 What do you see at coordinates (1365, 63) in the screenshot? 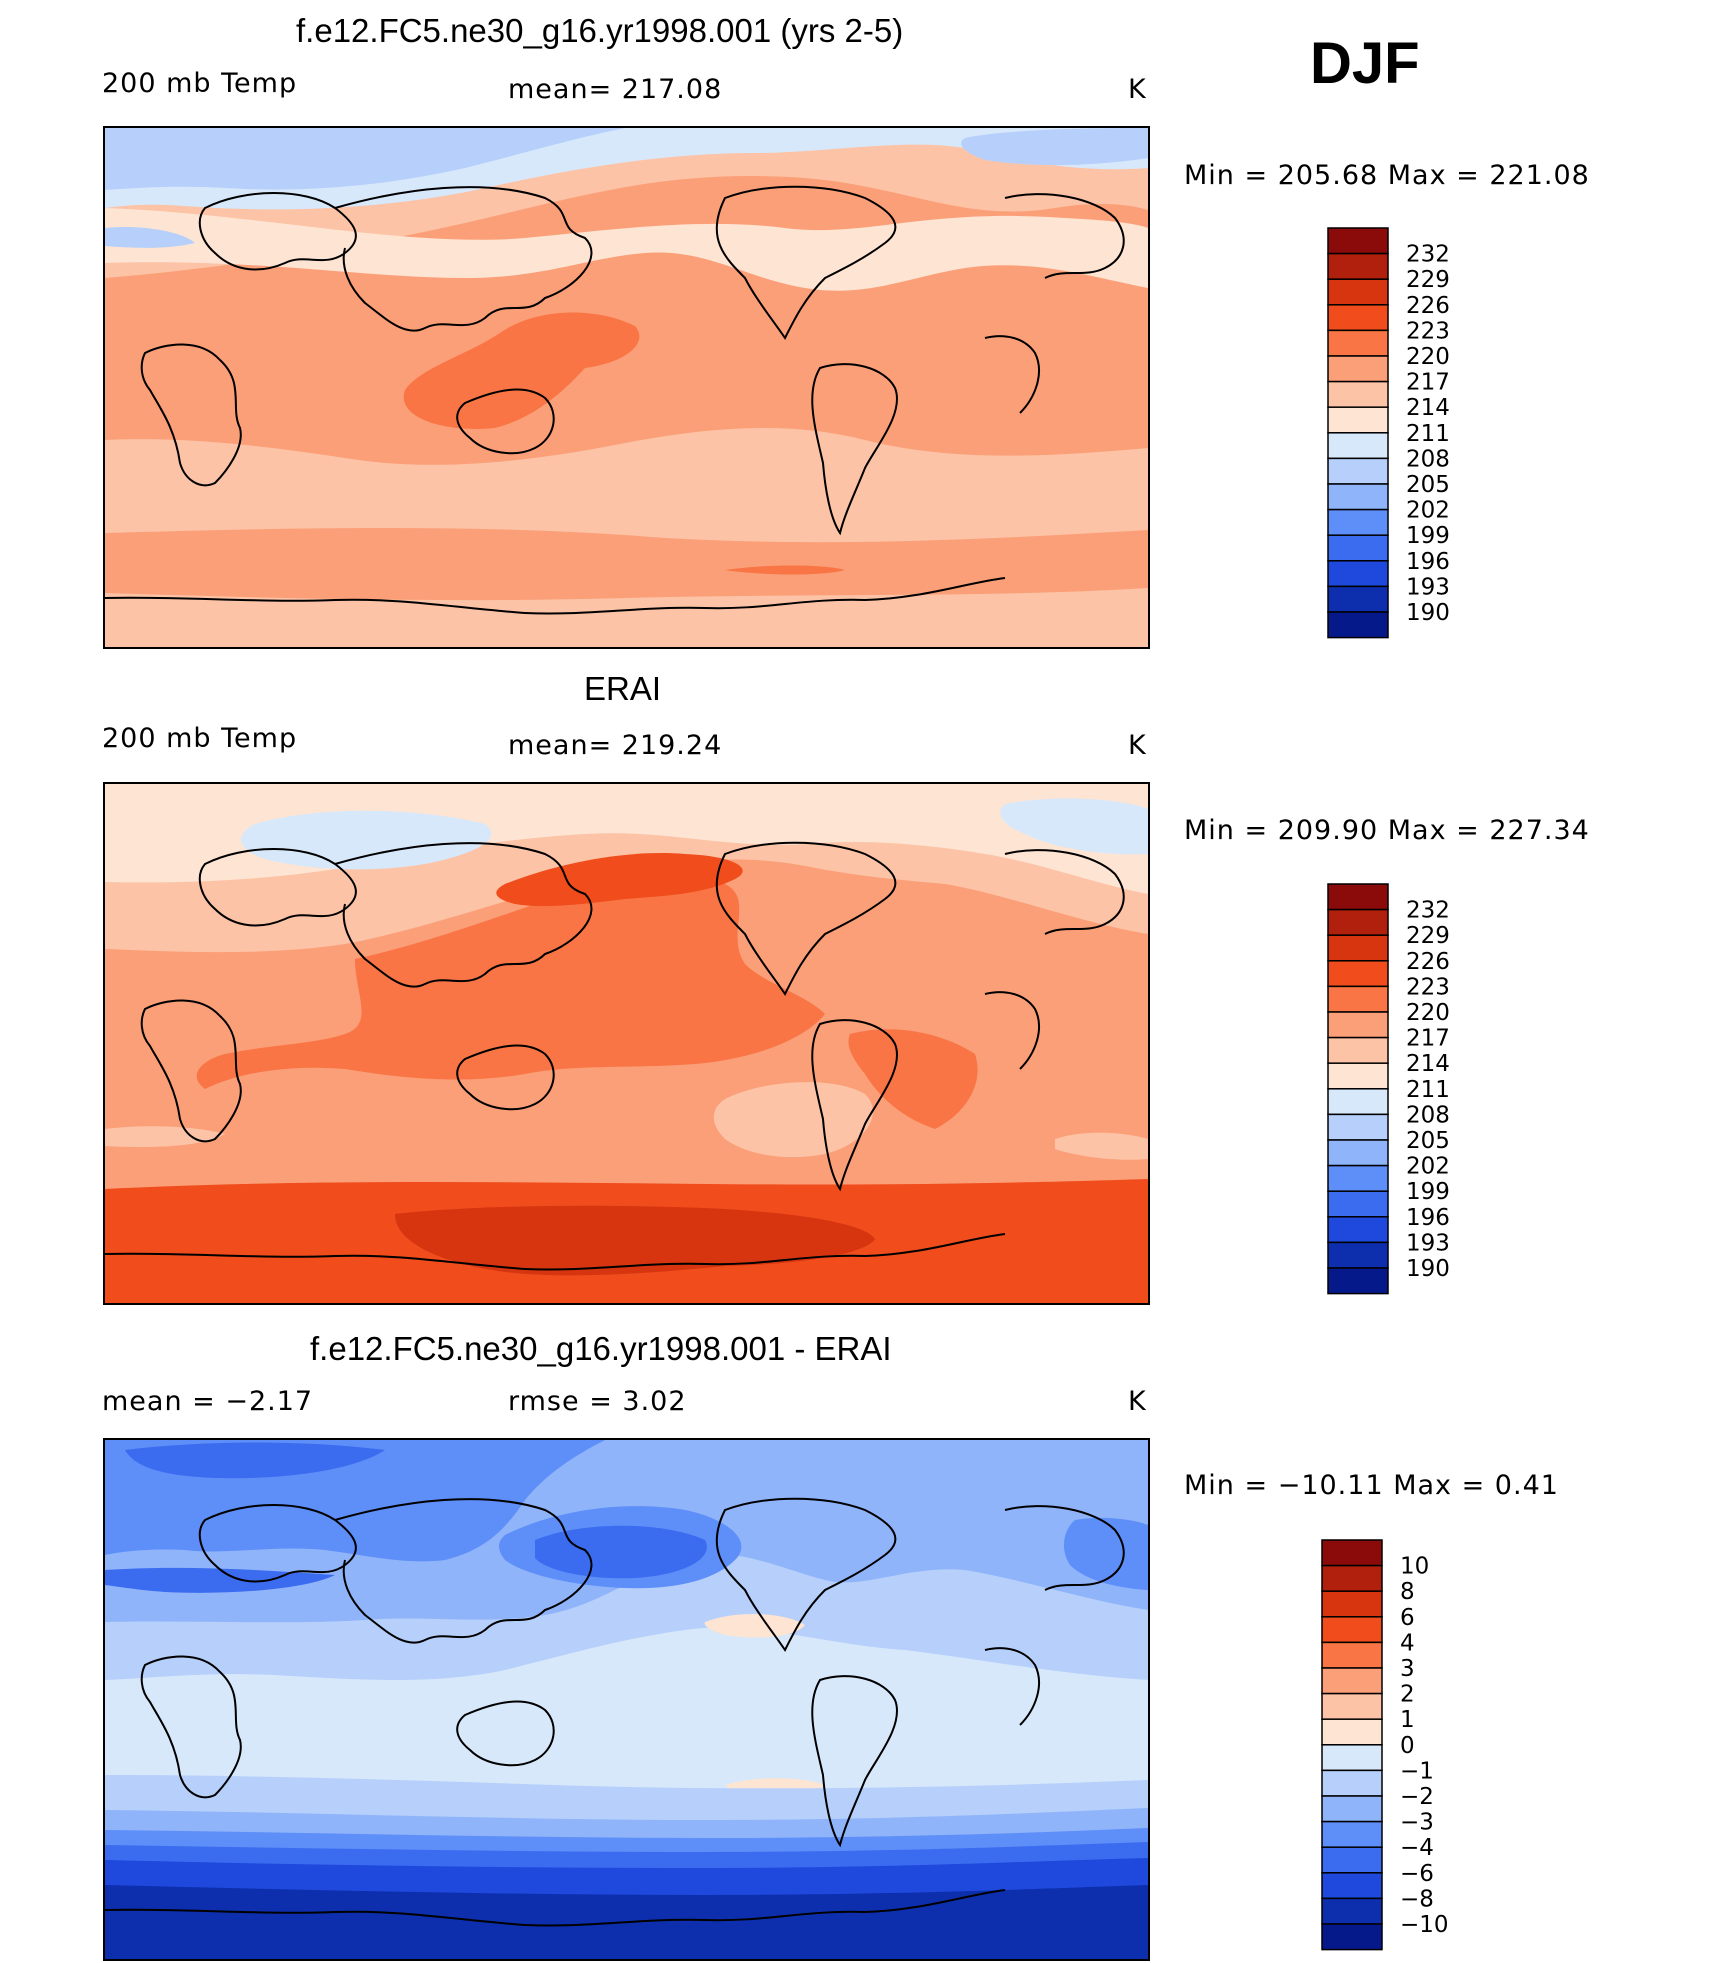
I see `season-label: DJF` at bounding box center [1365, 63].